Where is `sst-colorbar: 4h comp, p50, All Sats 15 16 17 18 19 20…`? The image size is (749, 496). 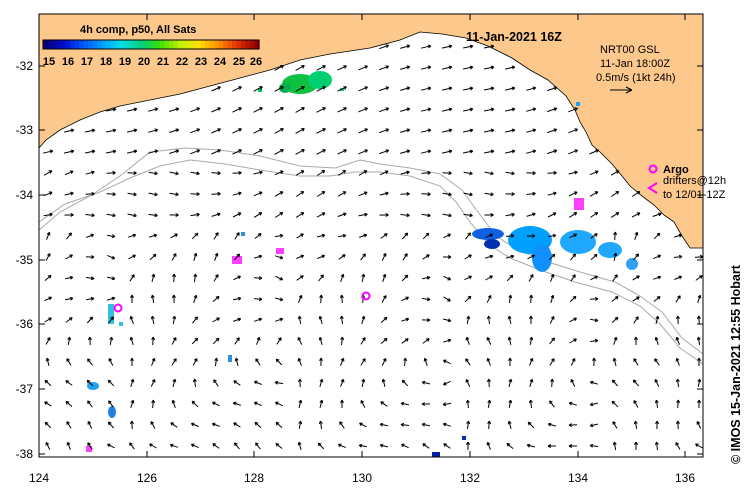
sst-colorbar: 4h comp, p50, All Sats 15 16 17 18 19 20… is located at coordinates (152, 46).